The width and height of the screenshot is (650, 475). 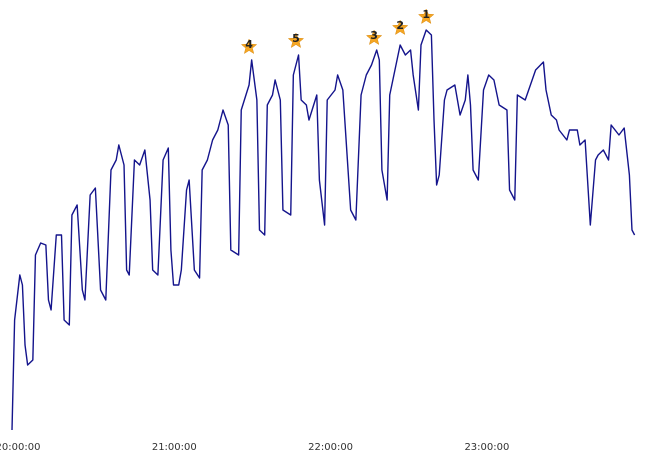 I want to click on annotation-label: 2, so click(x=400, y=25).